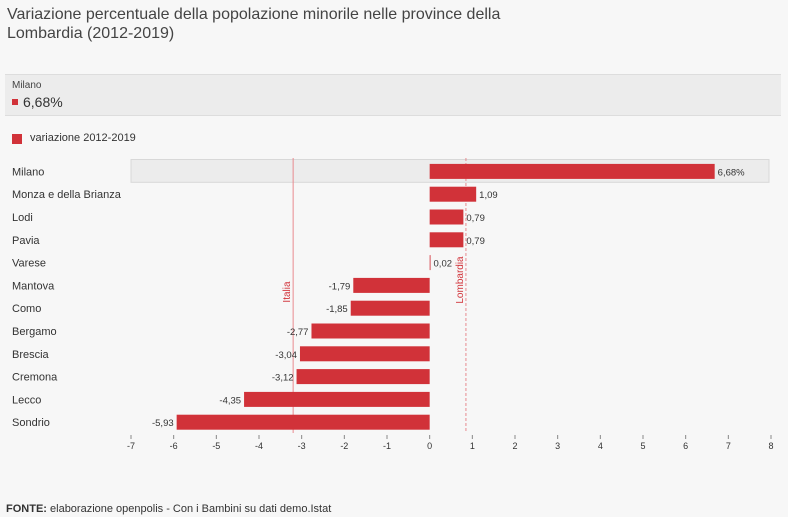 This screenshot has height=517, width=788. Describe the element at coordinates (514, 446) in the screenshot. I see `x-tick-label: 2` at that location.